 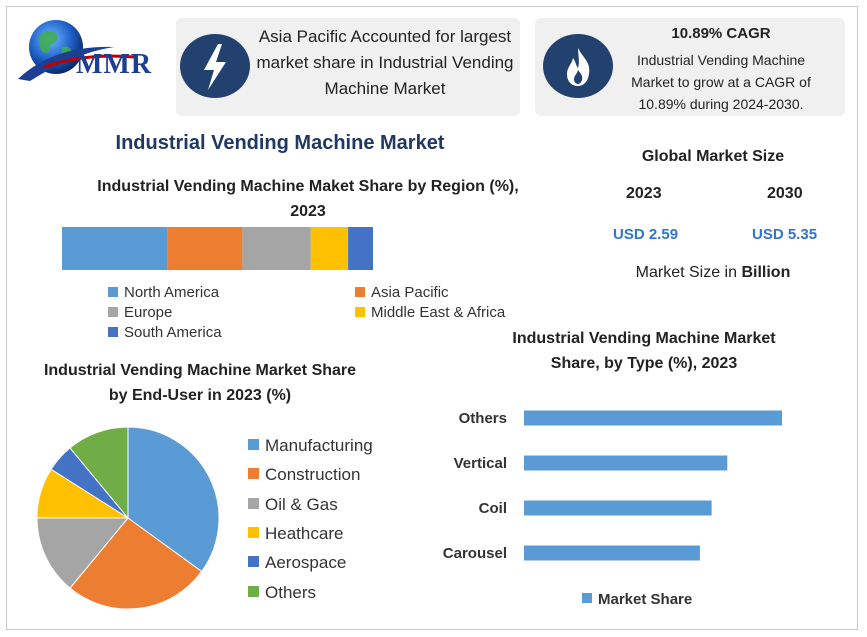 I want to click on flame-icon-circle, so click(x=578, y=66).